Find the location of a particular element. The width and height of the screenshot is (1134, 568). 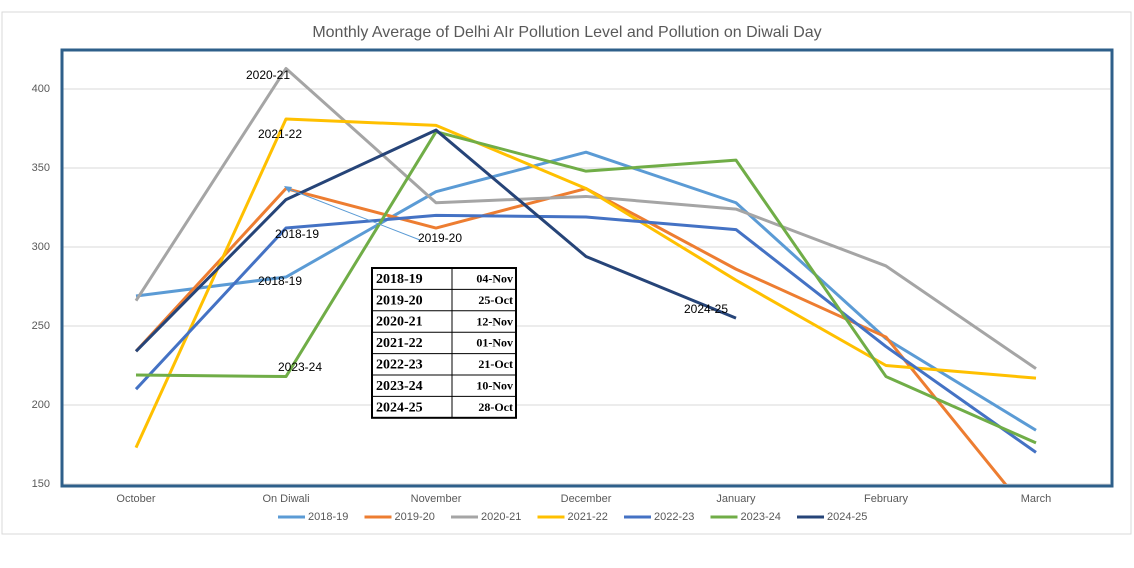

legend-label: 2020-21 is located at coordinates (501, 517).